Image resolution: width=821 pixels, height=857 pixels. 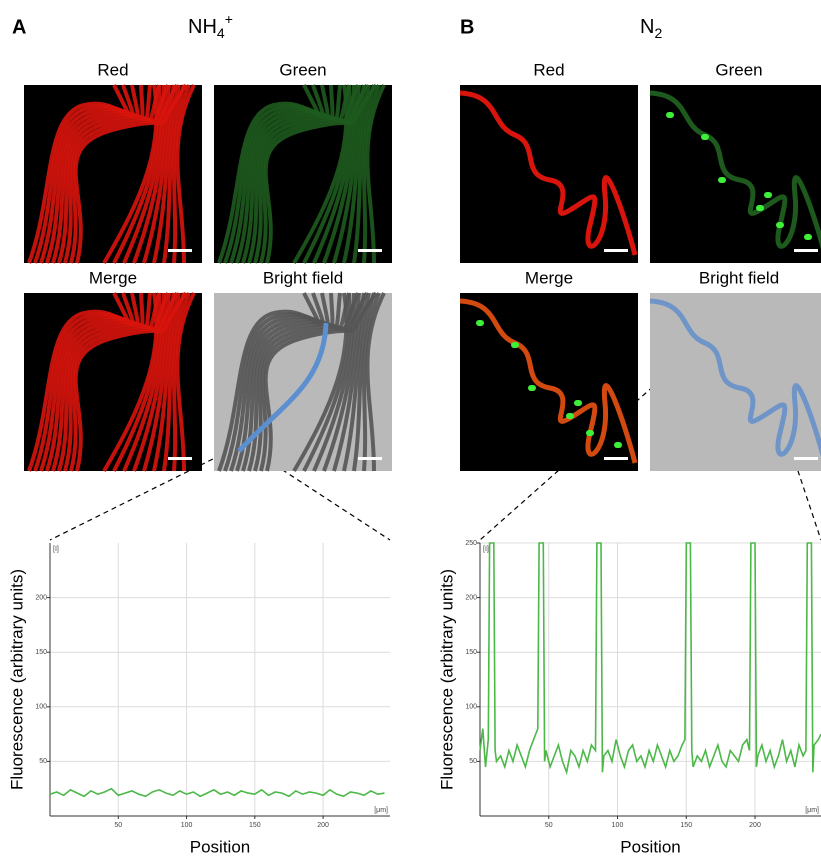 I want to click on x-tick-label: 100, so click(x=618, y=825).